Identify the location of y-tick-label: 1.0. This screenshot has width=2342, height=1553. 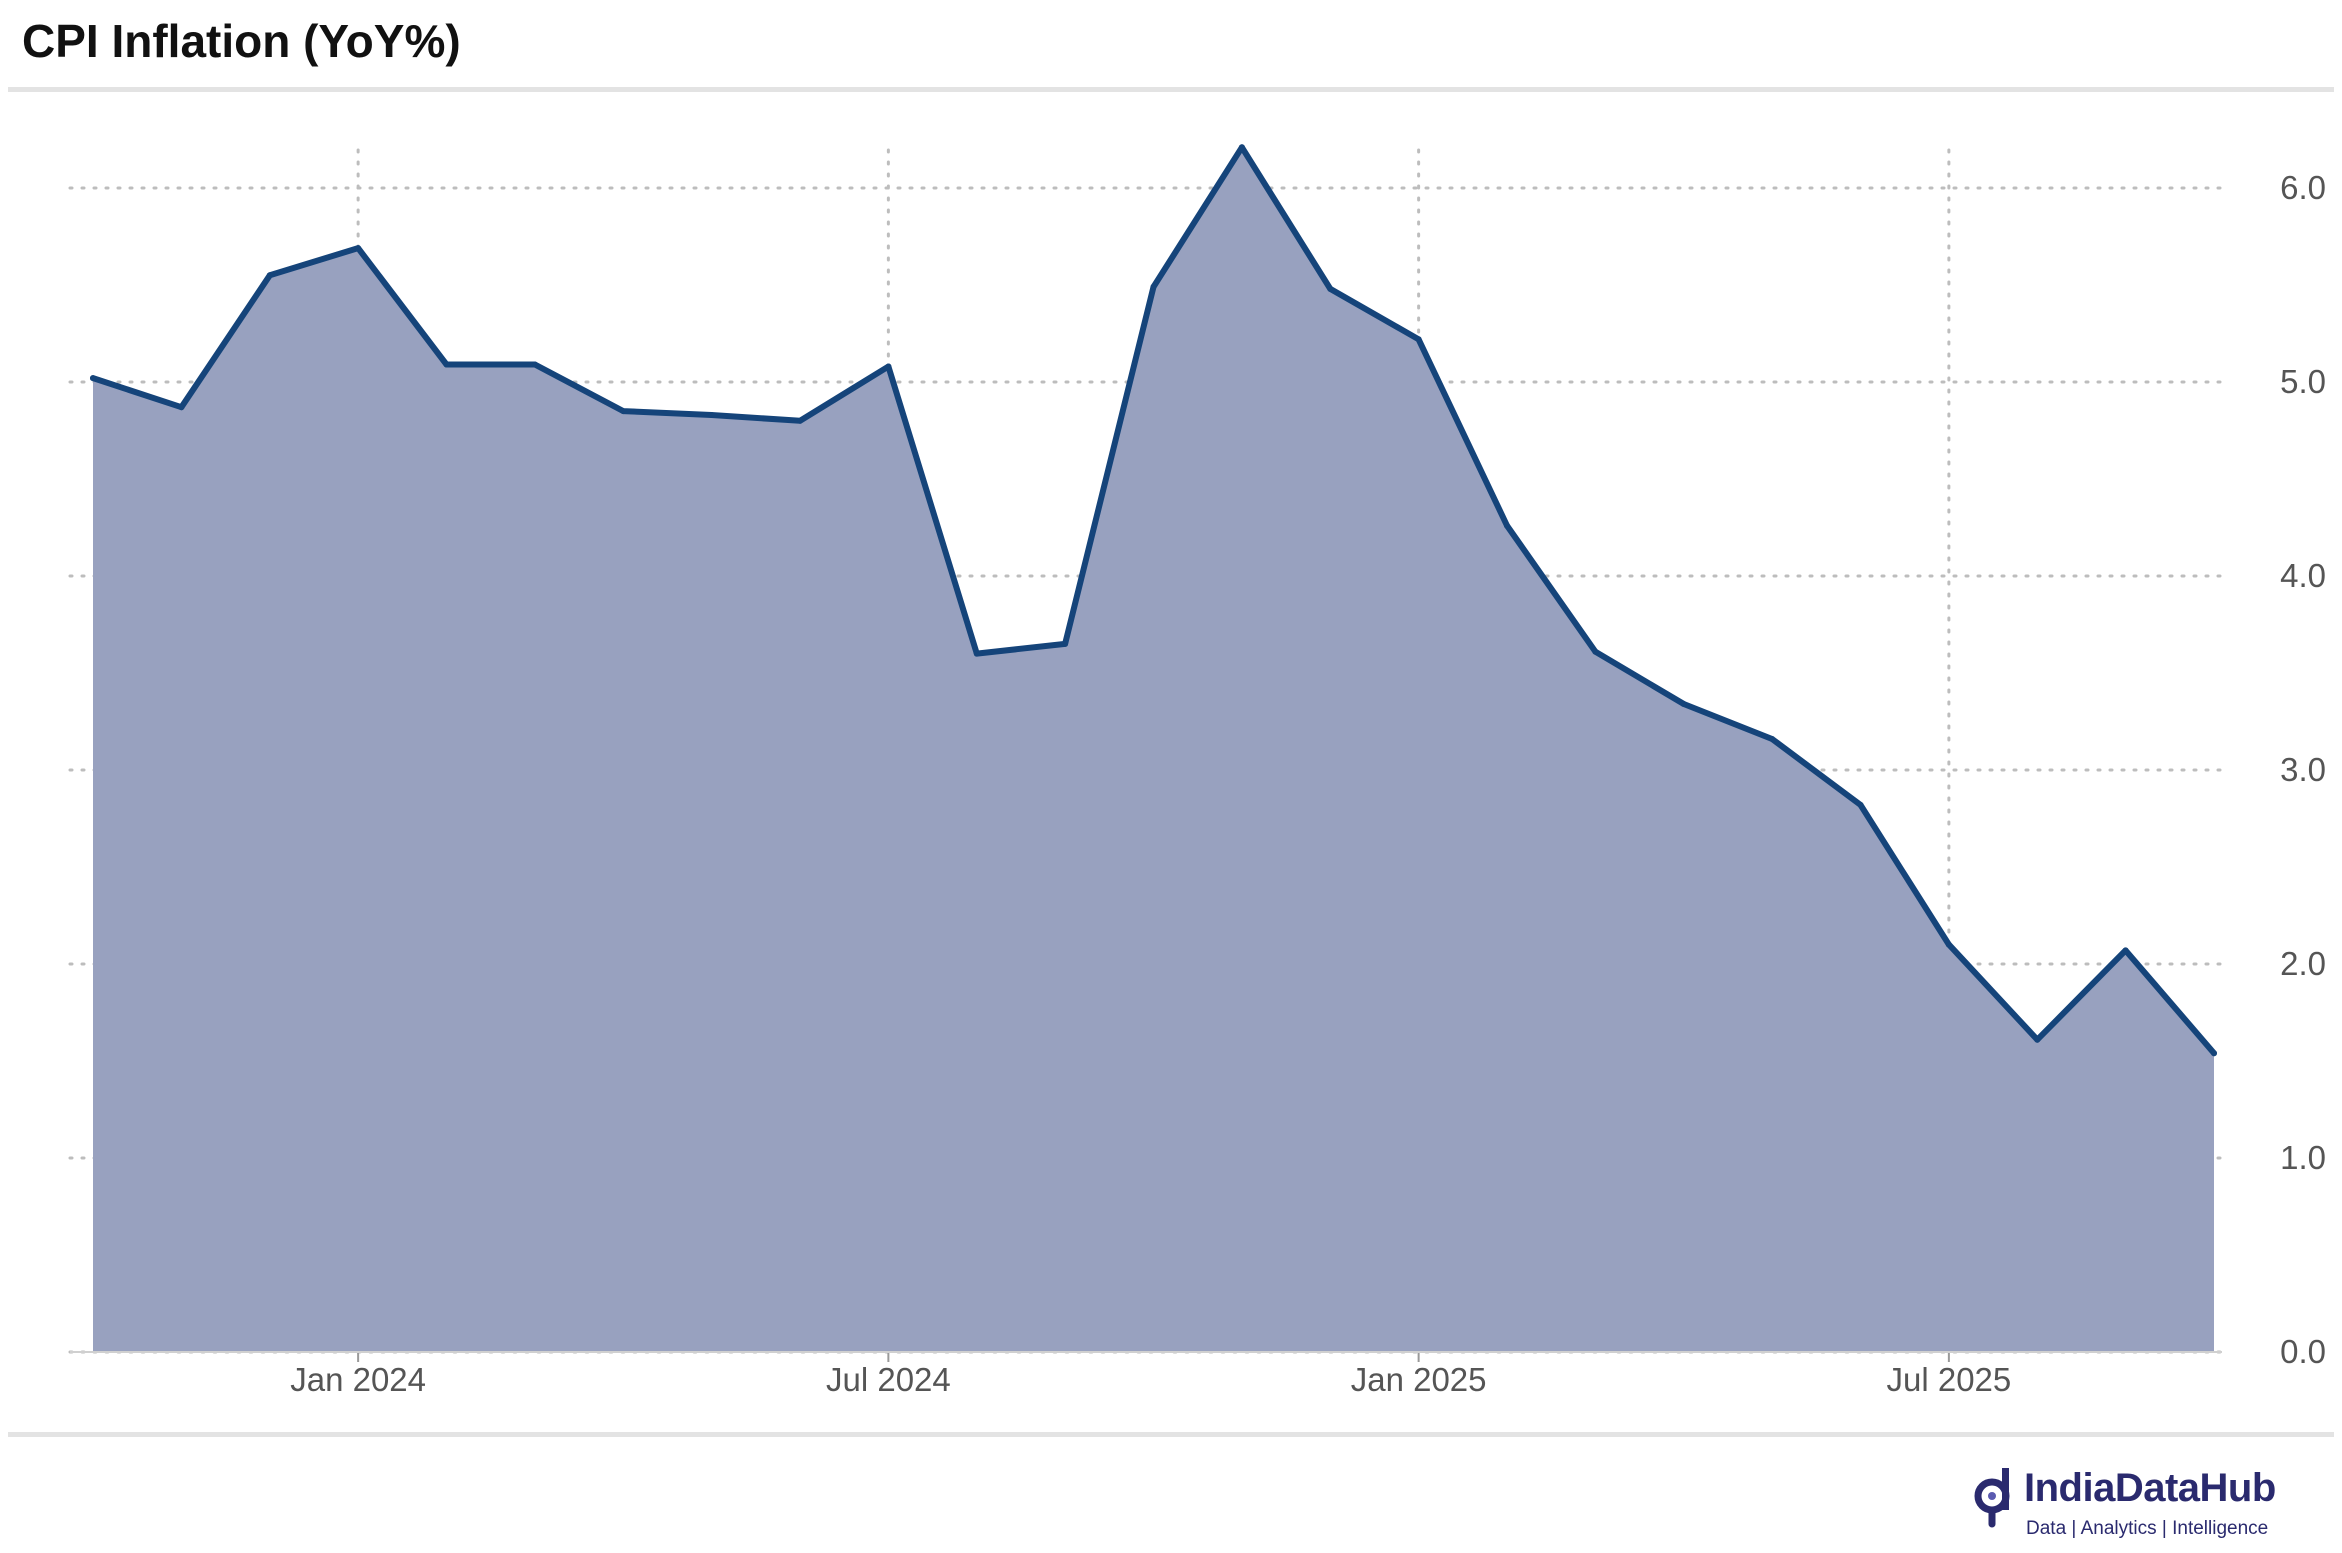
(2303, 1157).